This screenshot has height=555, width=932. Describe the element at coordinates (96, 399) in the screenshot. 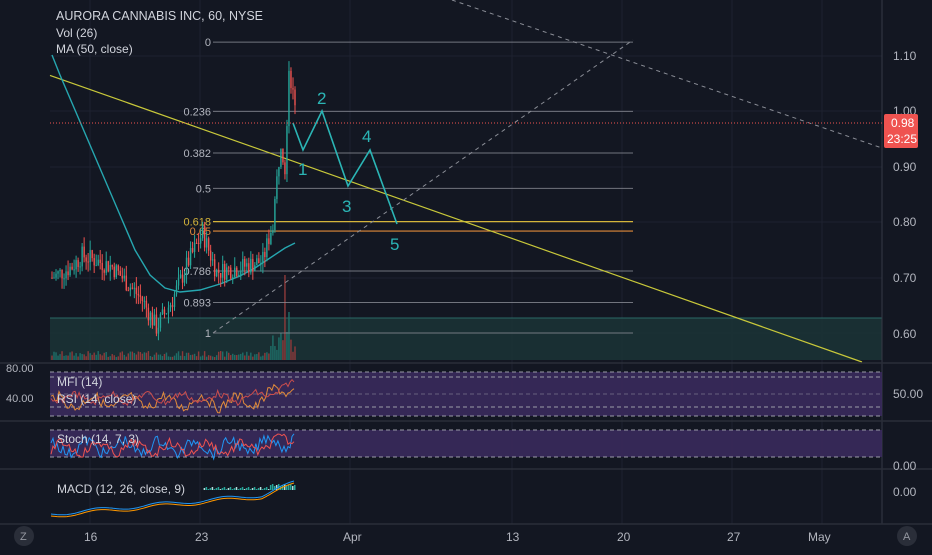

I see `rsi-label: RSI (14, close)` at that location.